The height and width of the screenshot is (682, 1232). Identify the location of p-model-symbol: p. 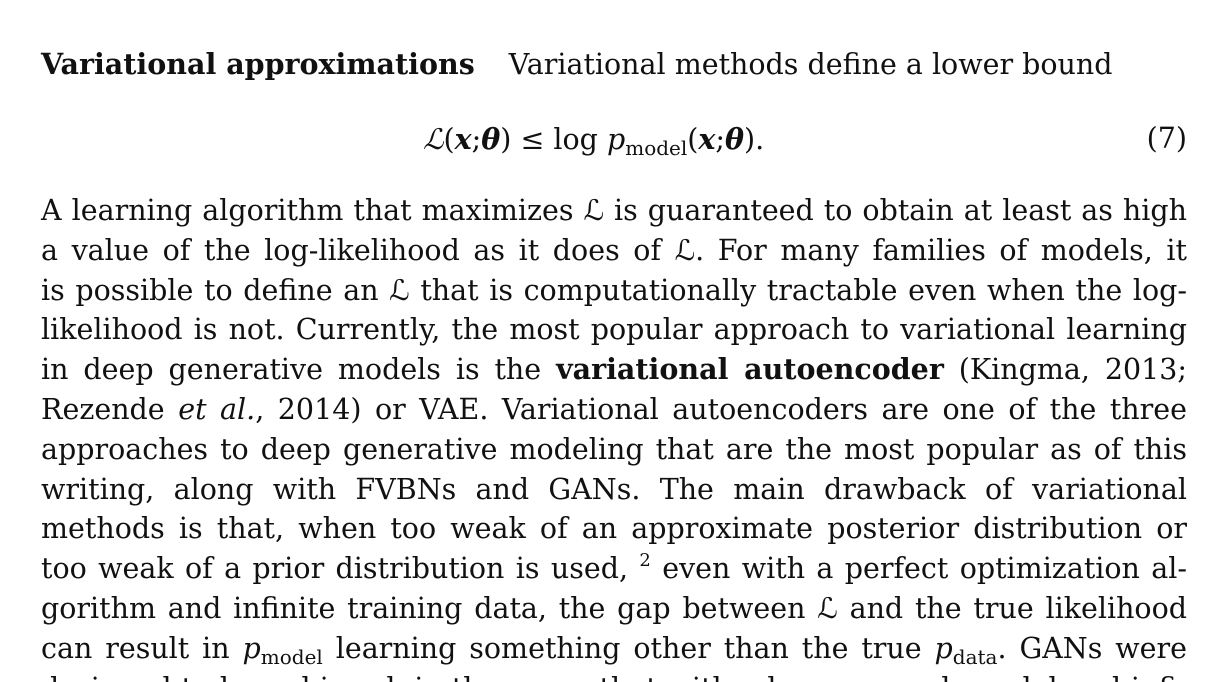
(251, 648).